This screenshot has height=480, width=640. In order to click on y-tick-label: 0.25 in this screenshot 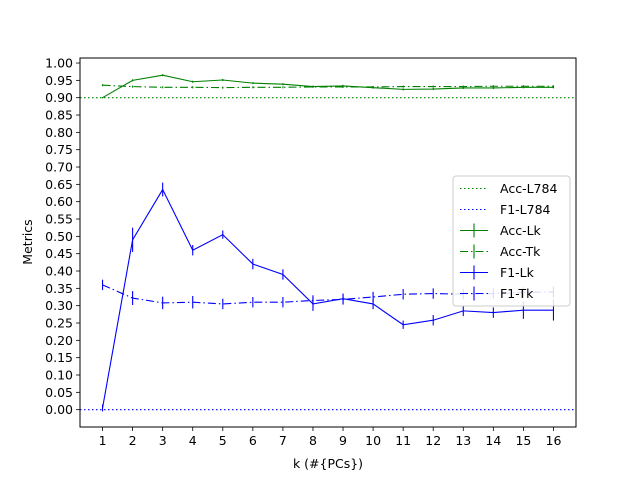, I will do `click(59, 323)`.